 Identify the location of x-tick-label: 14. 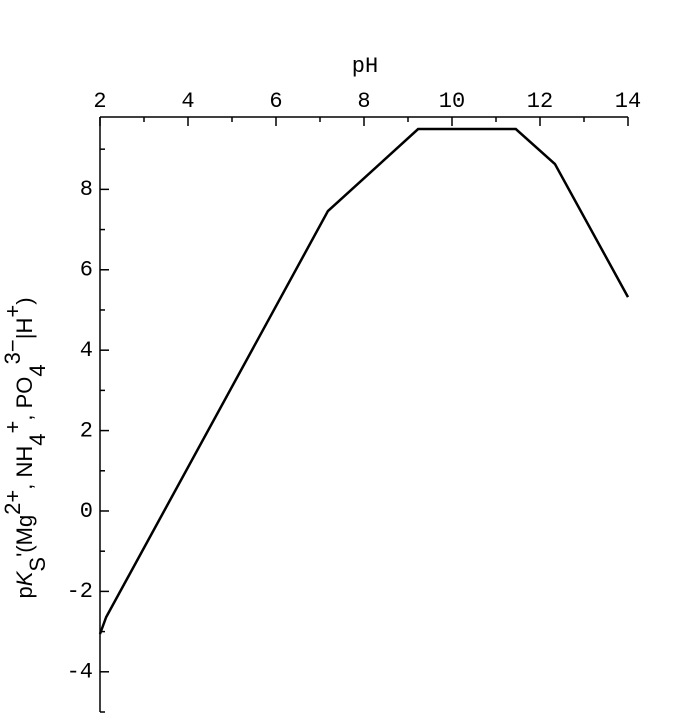
(628, 101).